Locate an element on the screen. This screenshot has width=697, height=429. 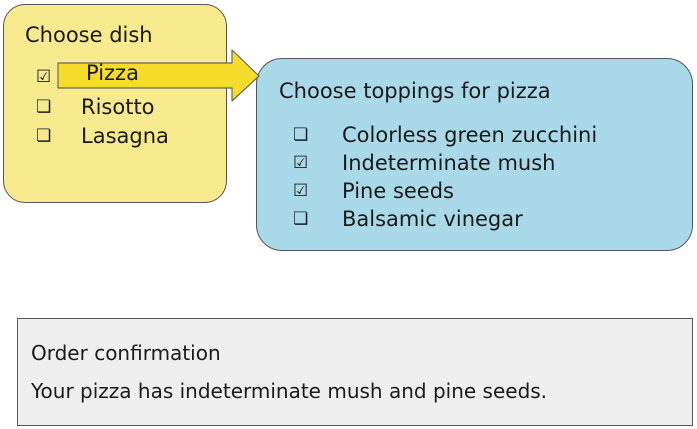
dish-option-pizza: ☑ Pizza is located at coordinates (85, 77).